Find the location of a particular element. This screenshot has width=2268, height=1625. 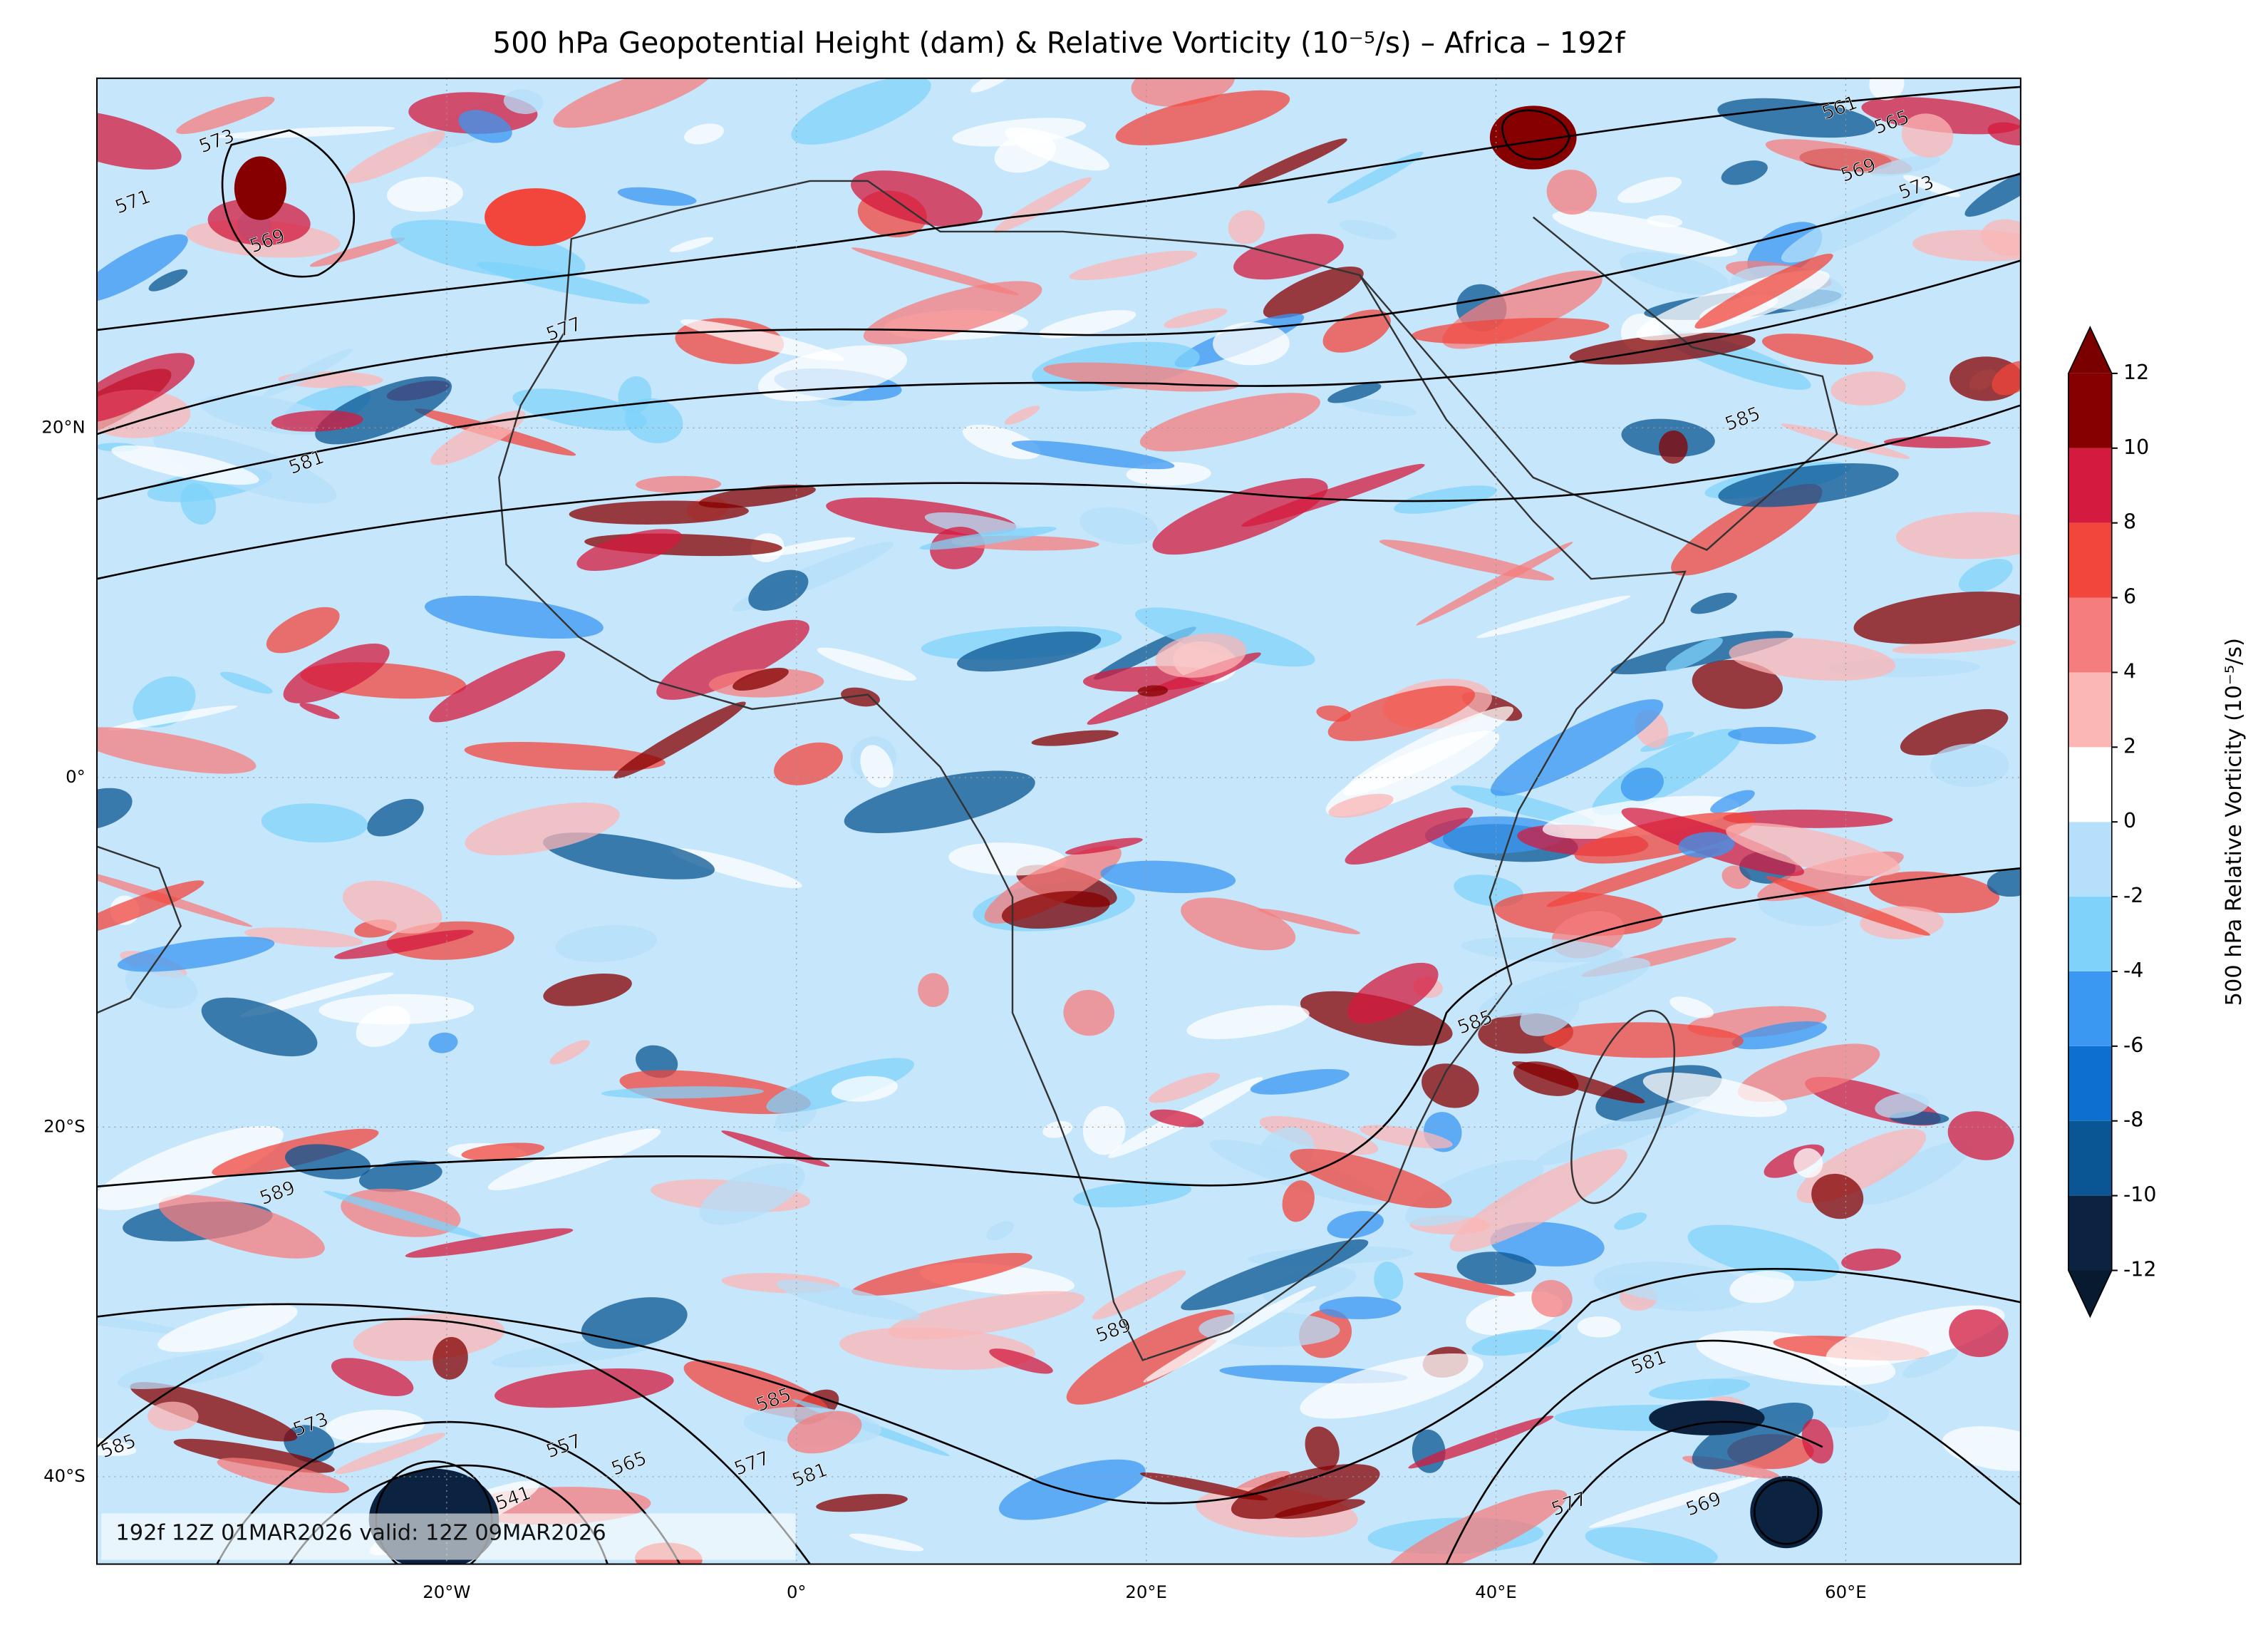

y-tick-label: 20°N is located at coordinates (63, 427).